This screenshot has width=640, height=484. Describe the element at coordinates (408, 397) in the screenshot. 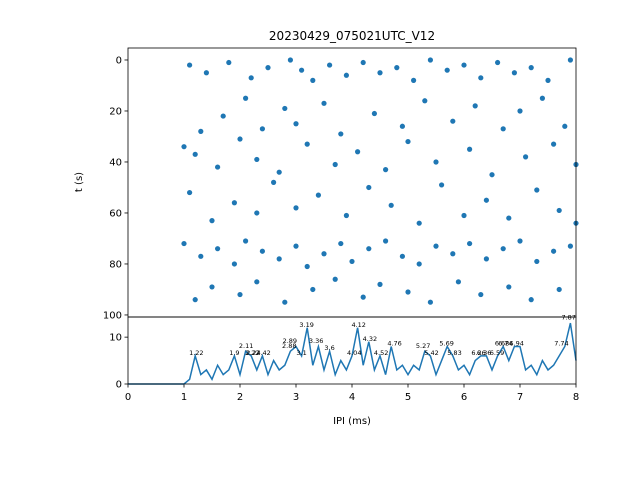

I see `x-tick-label: 5` at that location.